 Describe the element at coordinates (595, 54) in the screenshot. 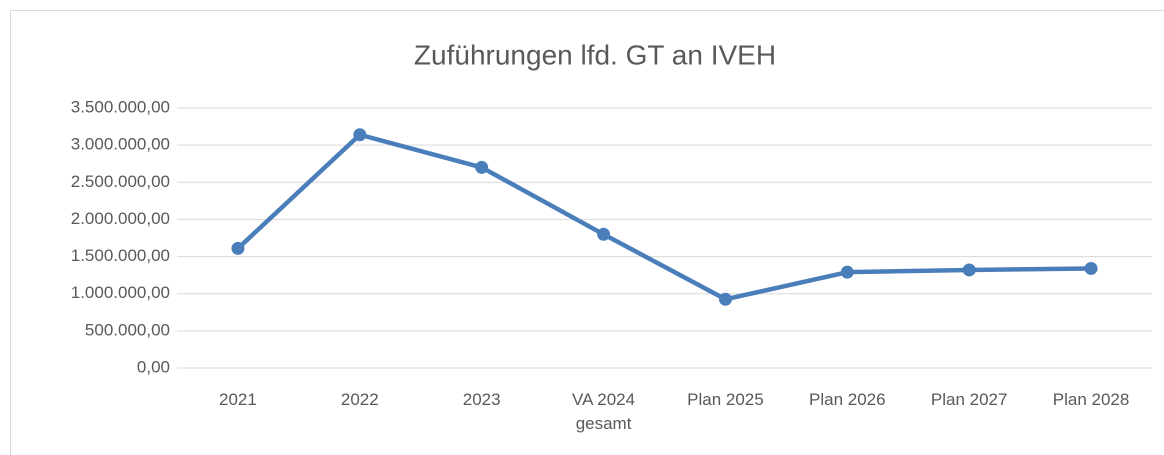

I see `chart-title: Zuführungen lfd. GT an IVEH` at that location.